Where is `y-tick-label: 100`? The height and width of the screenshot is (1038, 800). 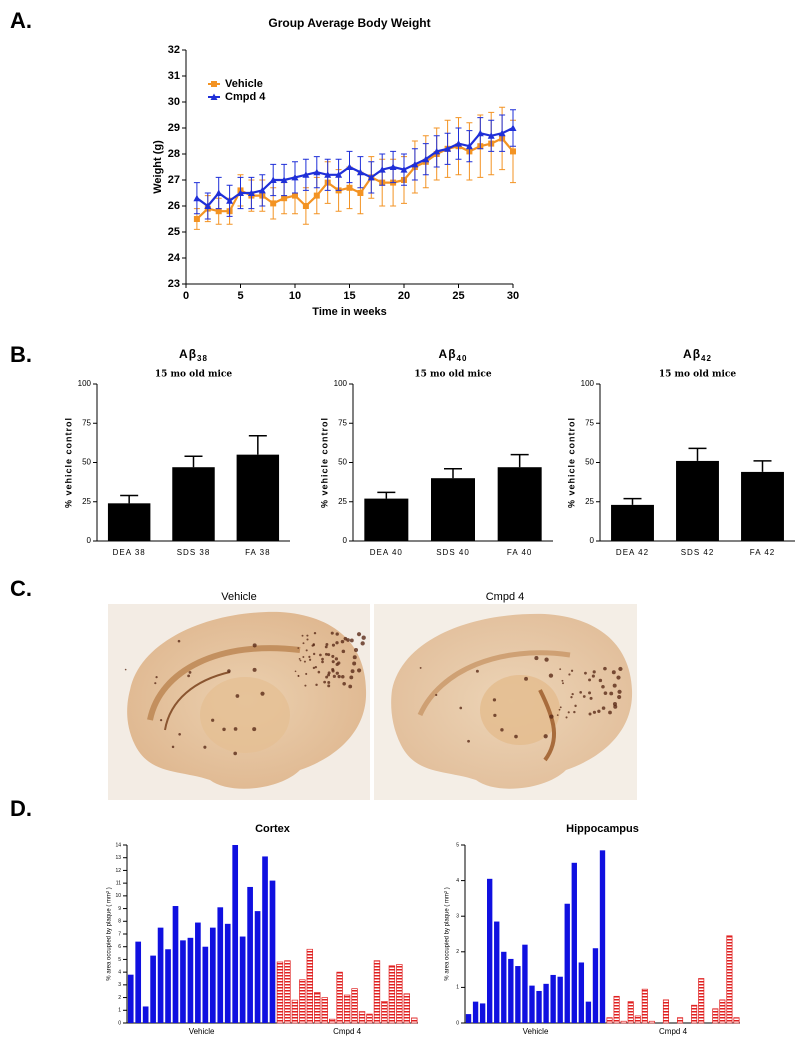
y-tick-label: 100 is located at coordinates (341, 383).